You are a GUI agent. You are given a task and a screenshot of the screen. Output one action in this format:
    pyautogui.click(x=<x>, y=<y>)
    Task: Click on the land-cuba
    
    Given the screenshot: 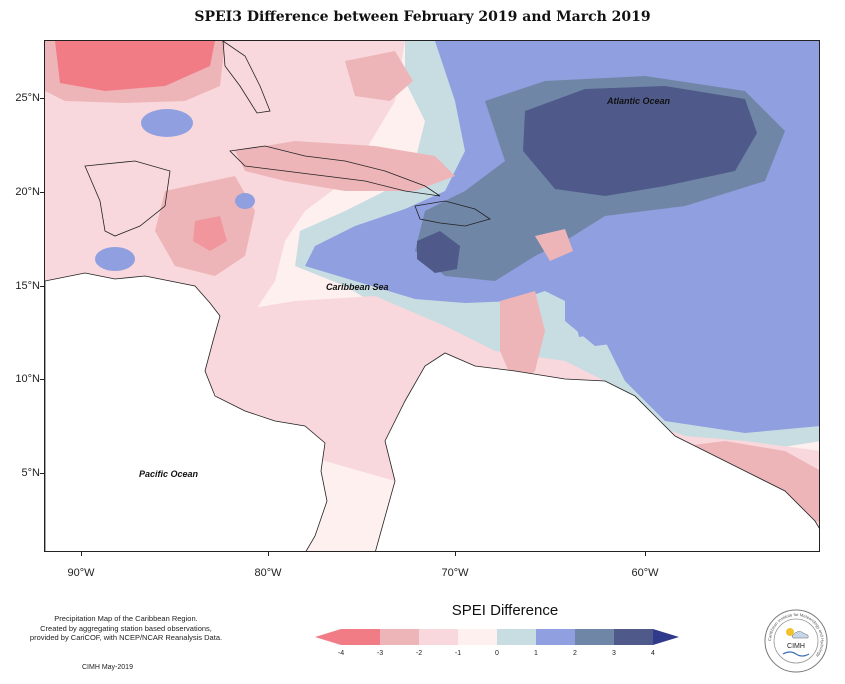 What is the action you would take?
    pyautogui.click(x=335, y=171)
    